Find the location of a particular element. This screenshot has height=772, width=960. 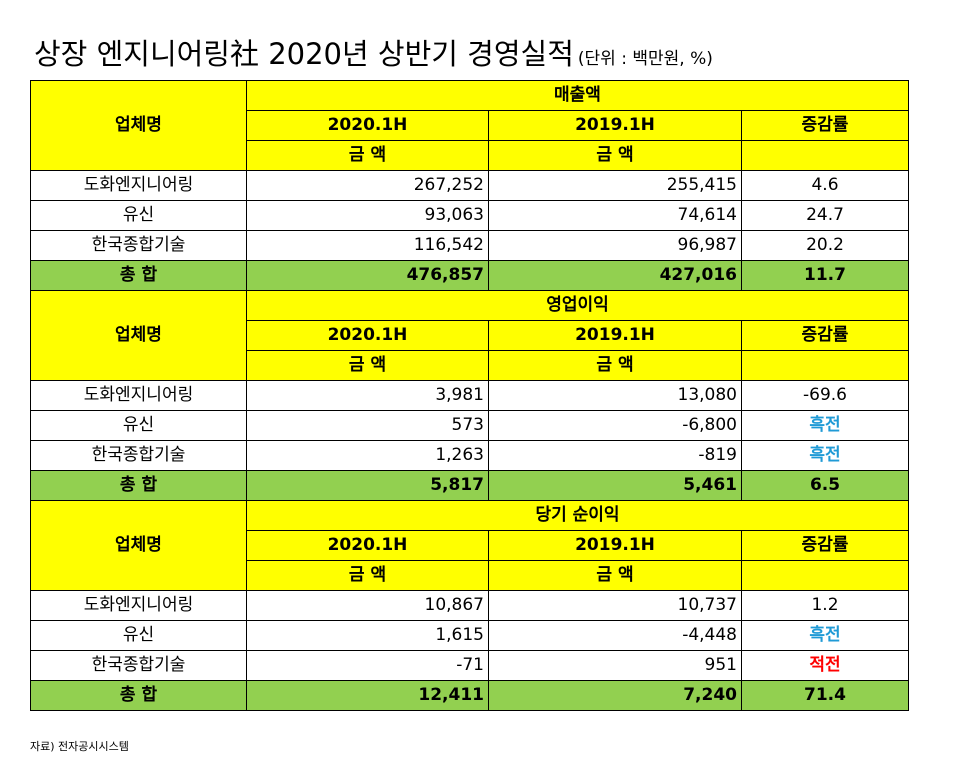

prior-value: -4,448 is located at coordinates (615, 635).